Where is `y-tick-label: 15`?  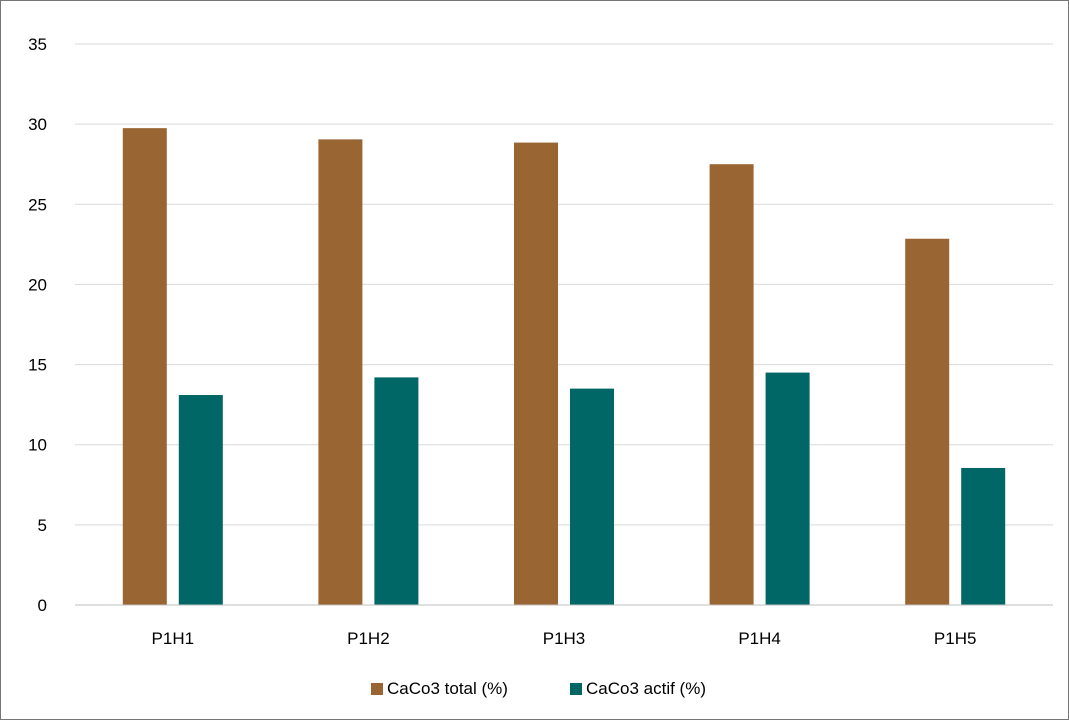
y-tick-label: 15 is located at coordinates (37, 365).